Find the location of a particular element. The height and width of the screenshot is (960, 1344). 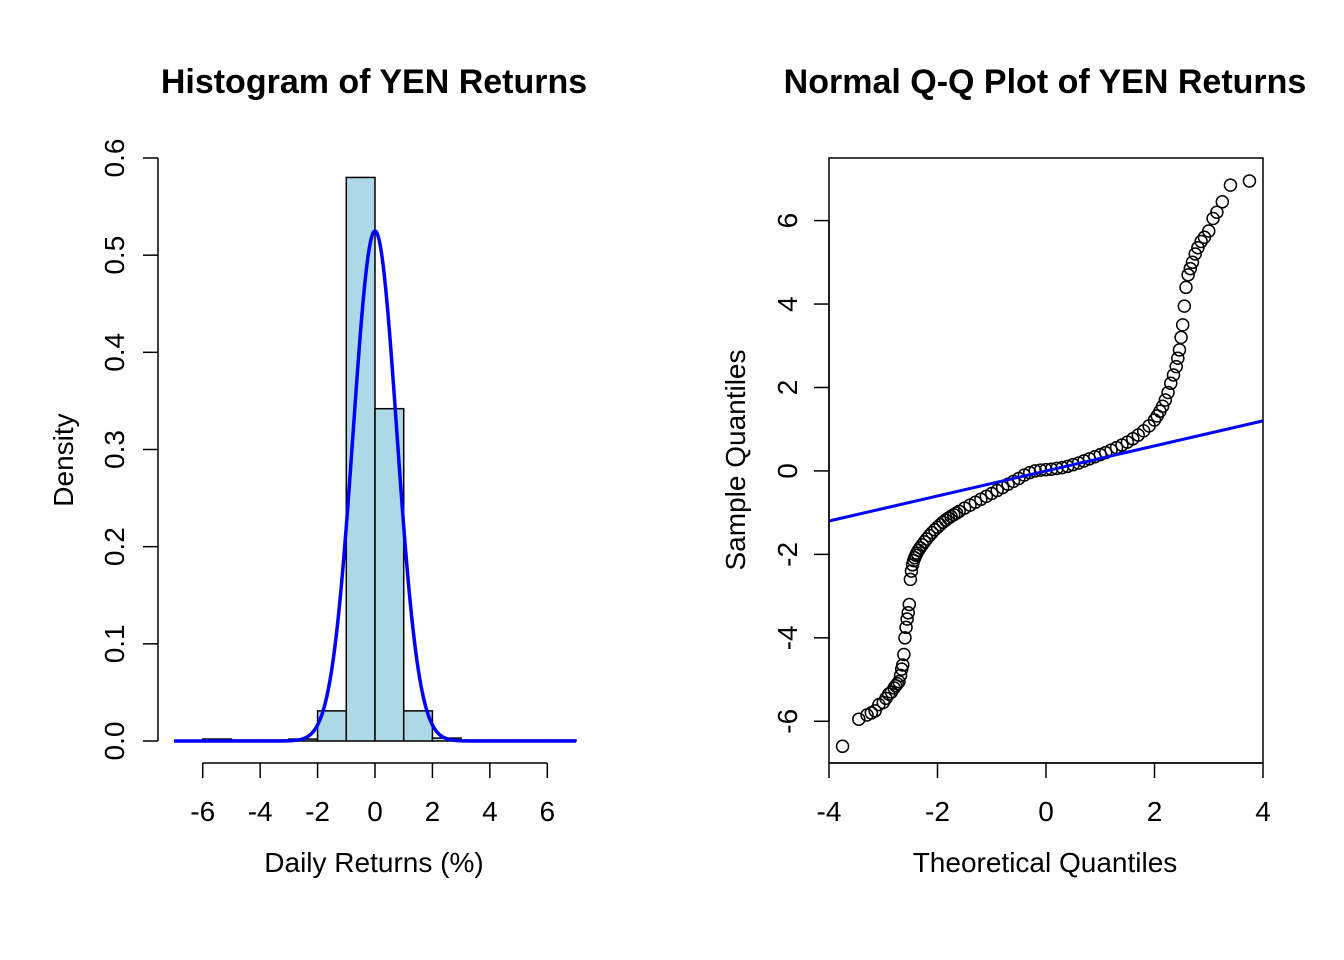

histogram-y-tick-label: 0.5 is located at coordinates (114, 255).